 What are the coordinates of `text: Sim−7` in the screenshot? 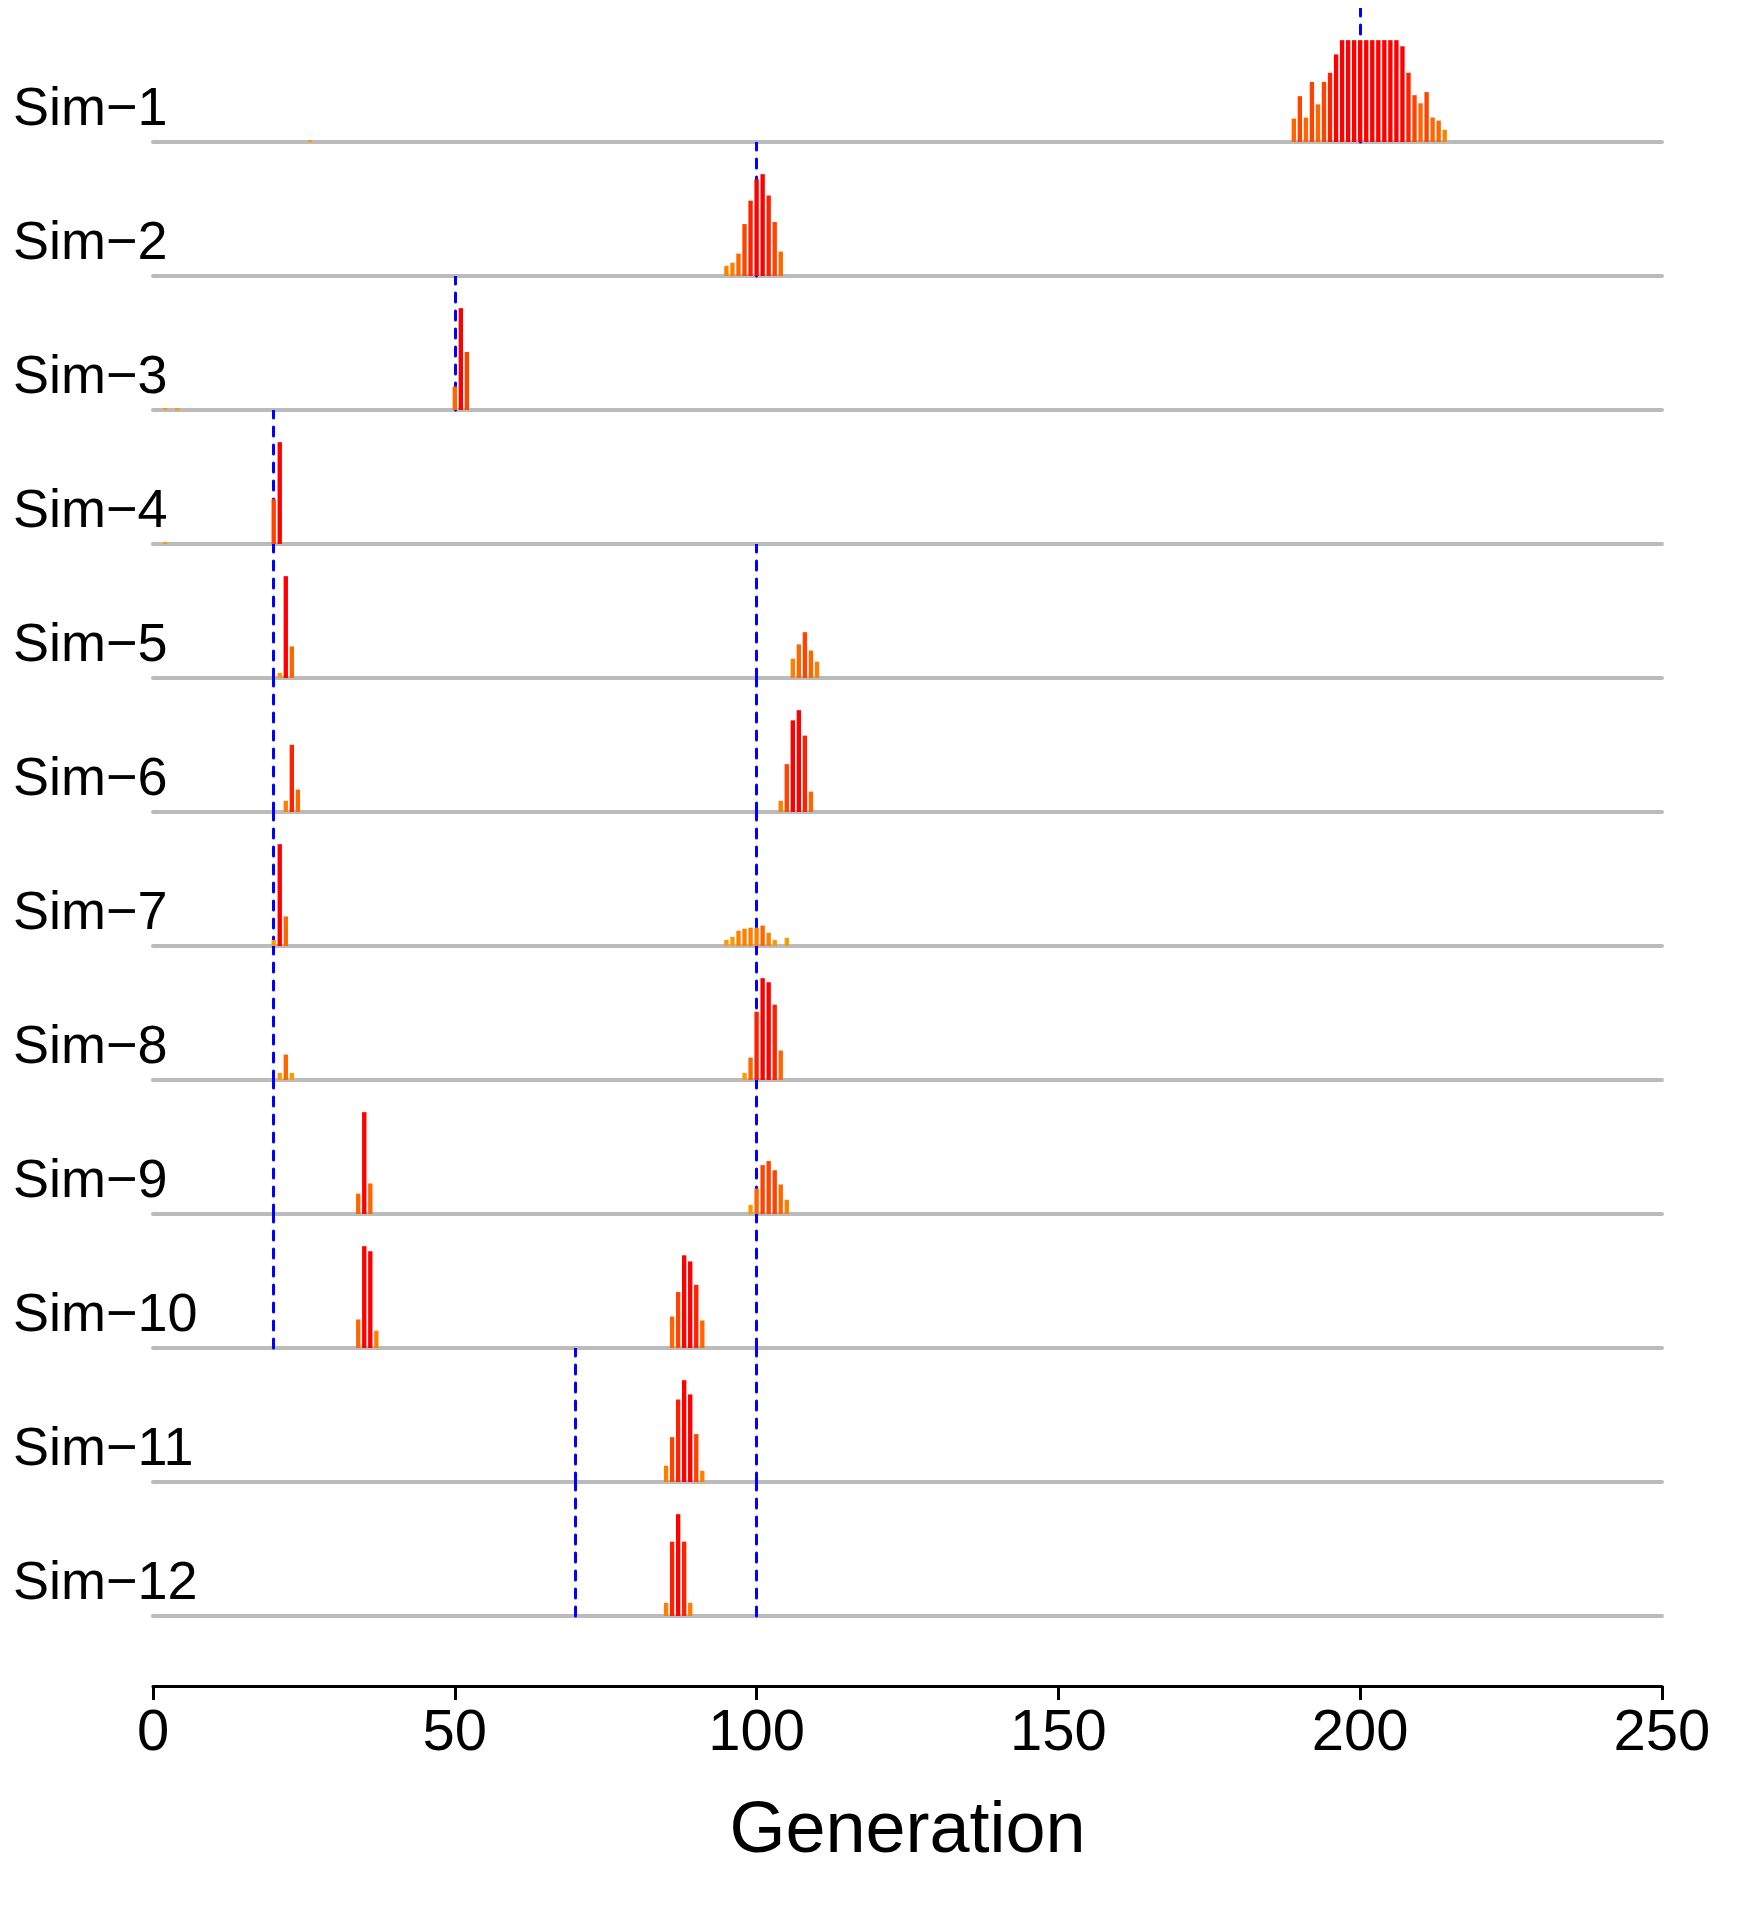 It's located at (90, 910).